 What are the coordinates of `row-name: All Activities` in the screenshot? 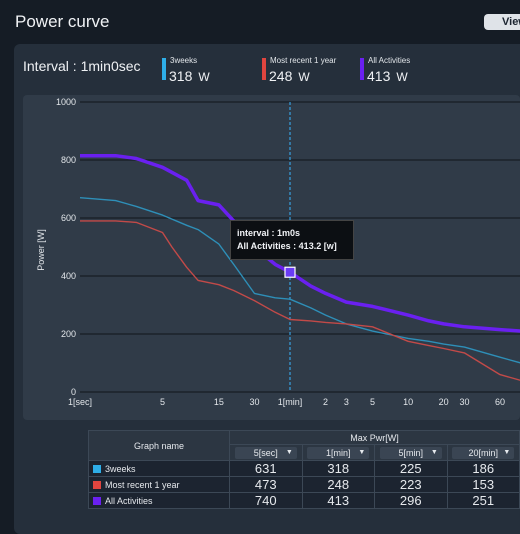 It's located at (159, 500).